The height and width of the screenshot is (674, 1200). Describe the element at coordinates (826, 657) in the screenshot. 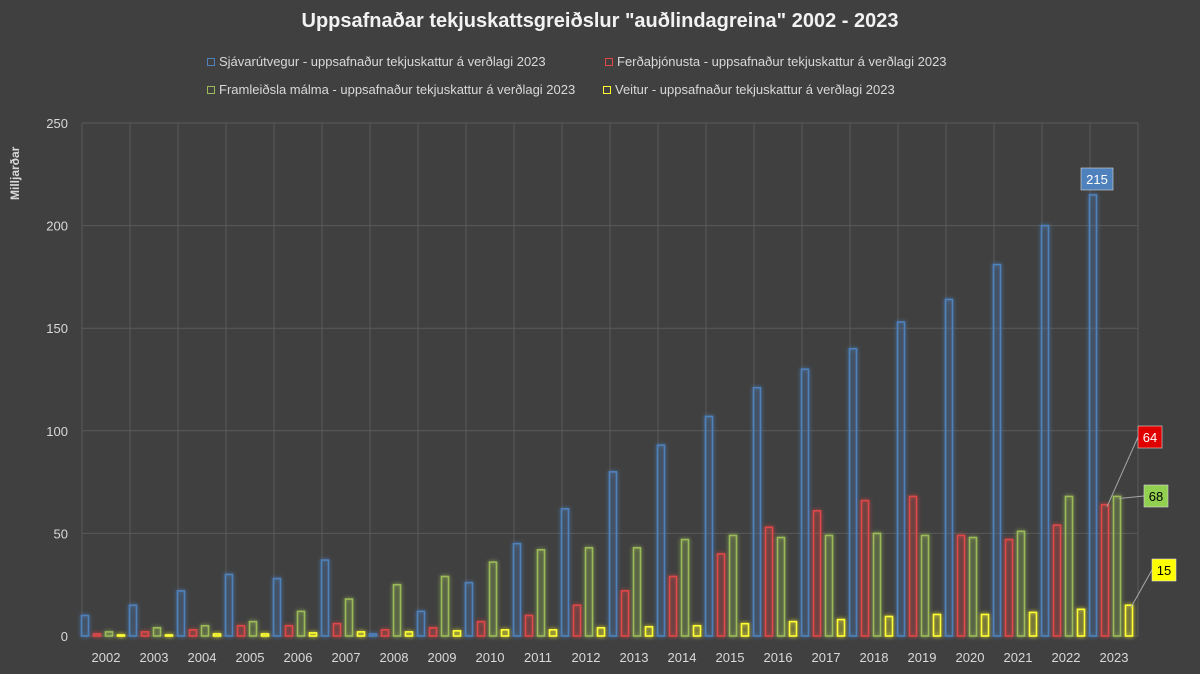

I see `x-tick-label: 2017` at that location.